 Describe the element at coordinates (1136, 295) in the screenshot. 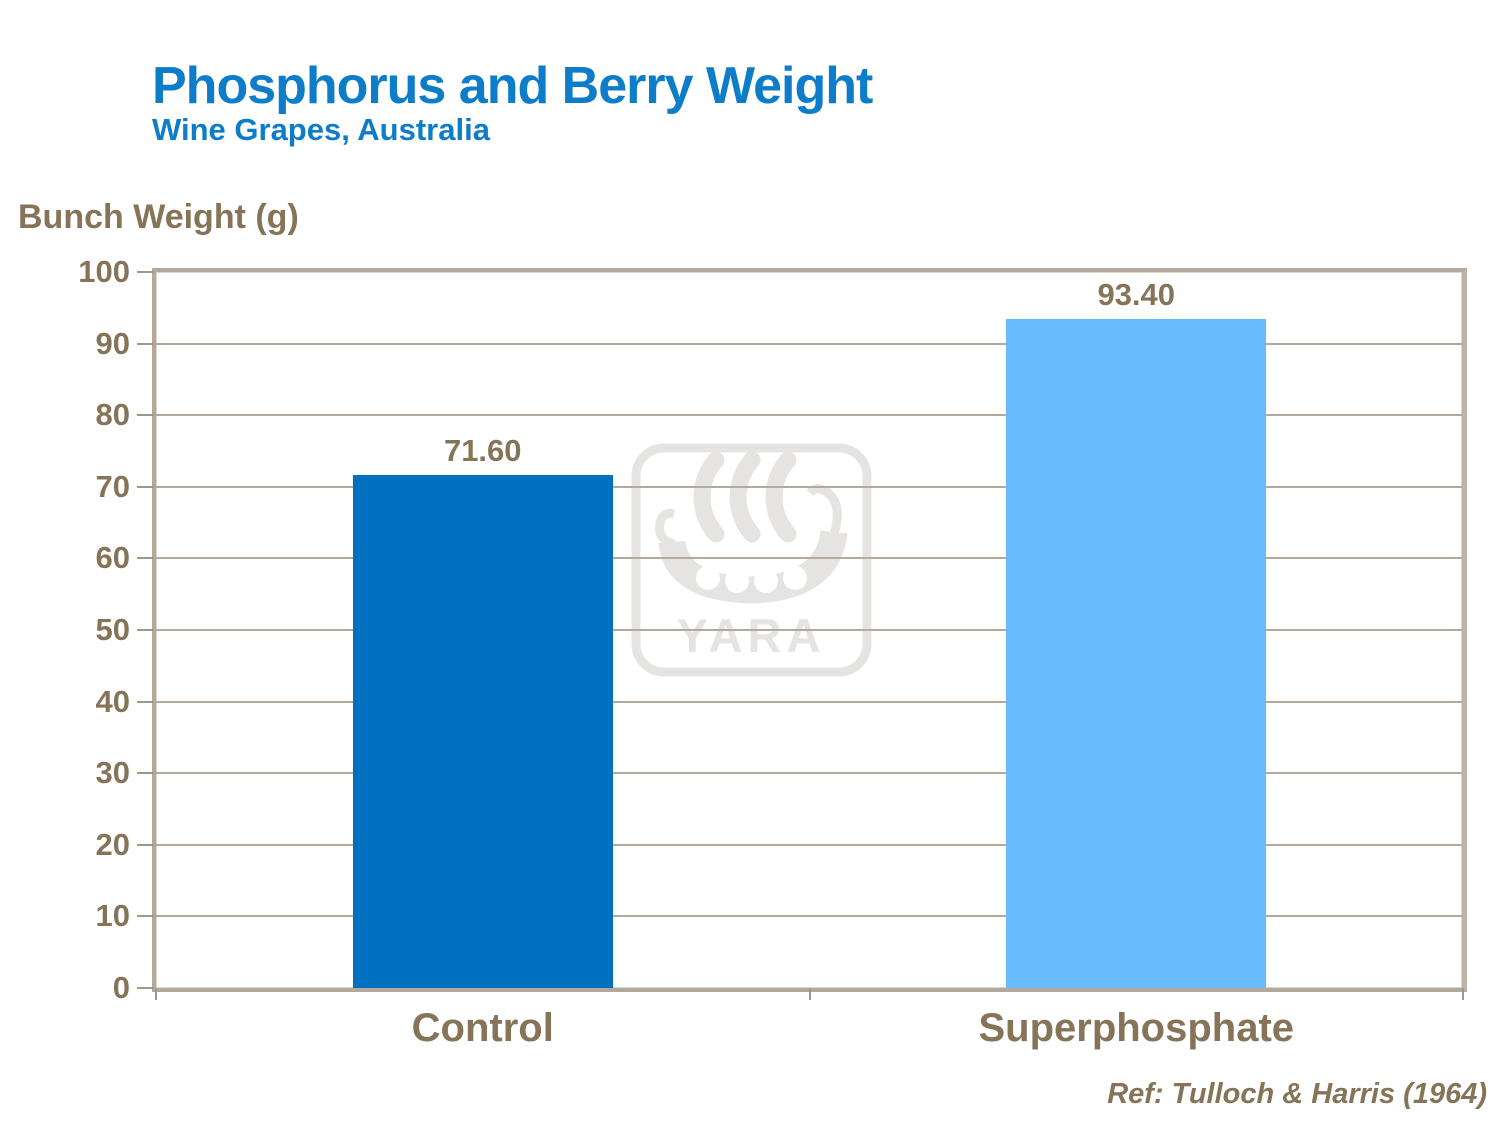

I see `value-label-superphosphate: 93.40` at that location.